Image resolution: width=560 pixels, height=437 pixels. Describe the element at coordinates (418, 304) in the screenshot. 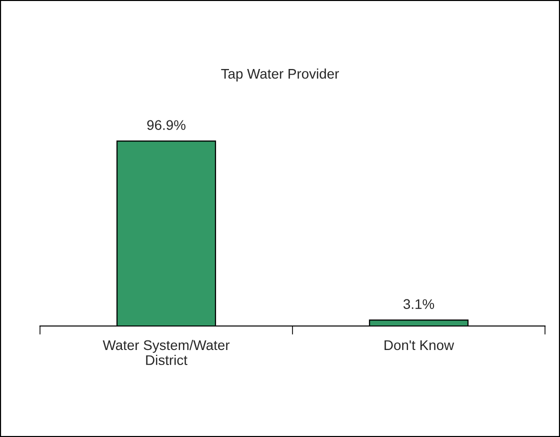

I see `data-label: 3.1%` at that location.